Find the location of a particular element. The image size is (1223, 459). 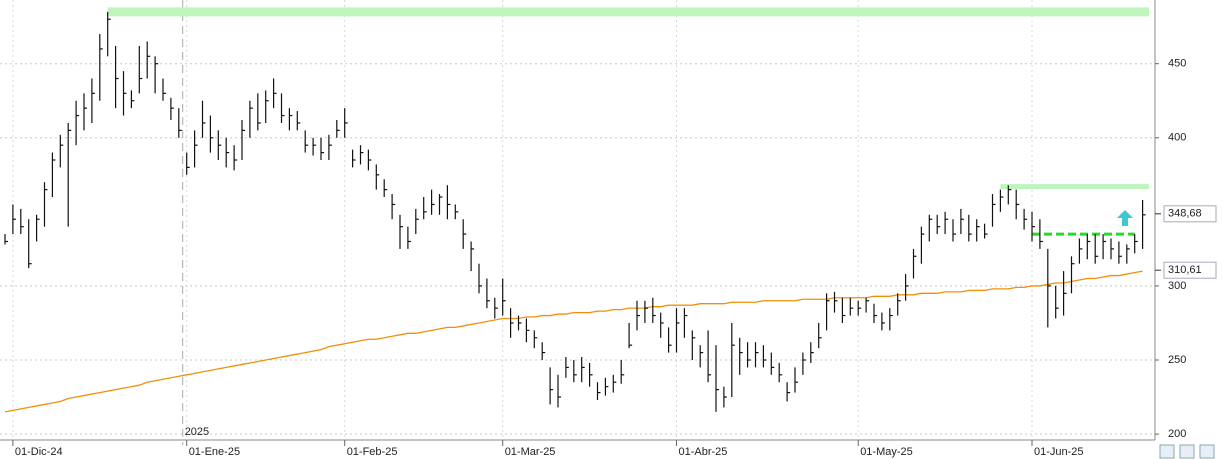

x-tick-label: 01-Feb-25 is located at coordinates (372, 452).